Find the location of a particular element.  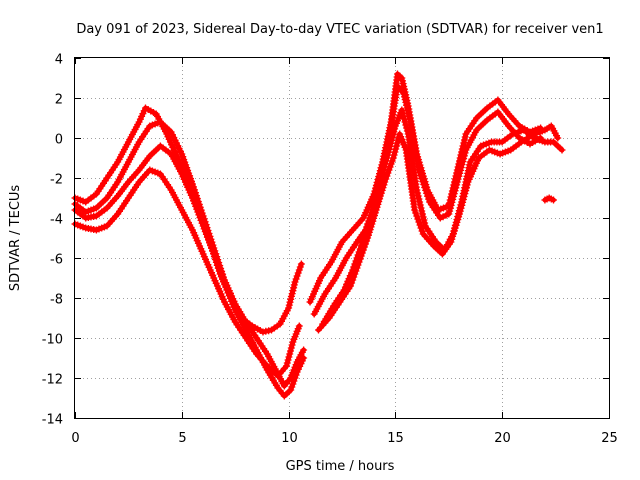

x-tick-label: 15 is located at coordinates (395, 438).